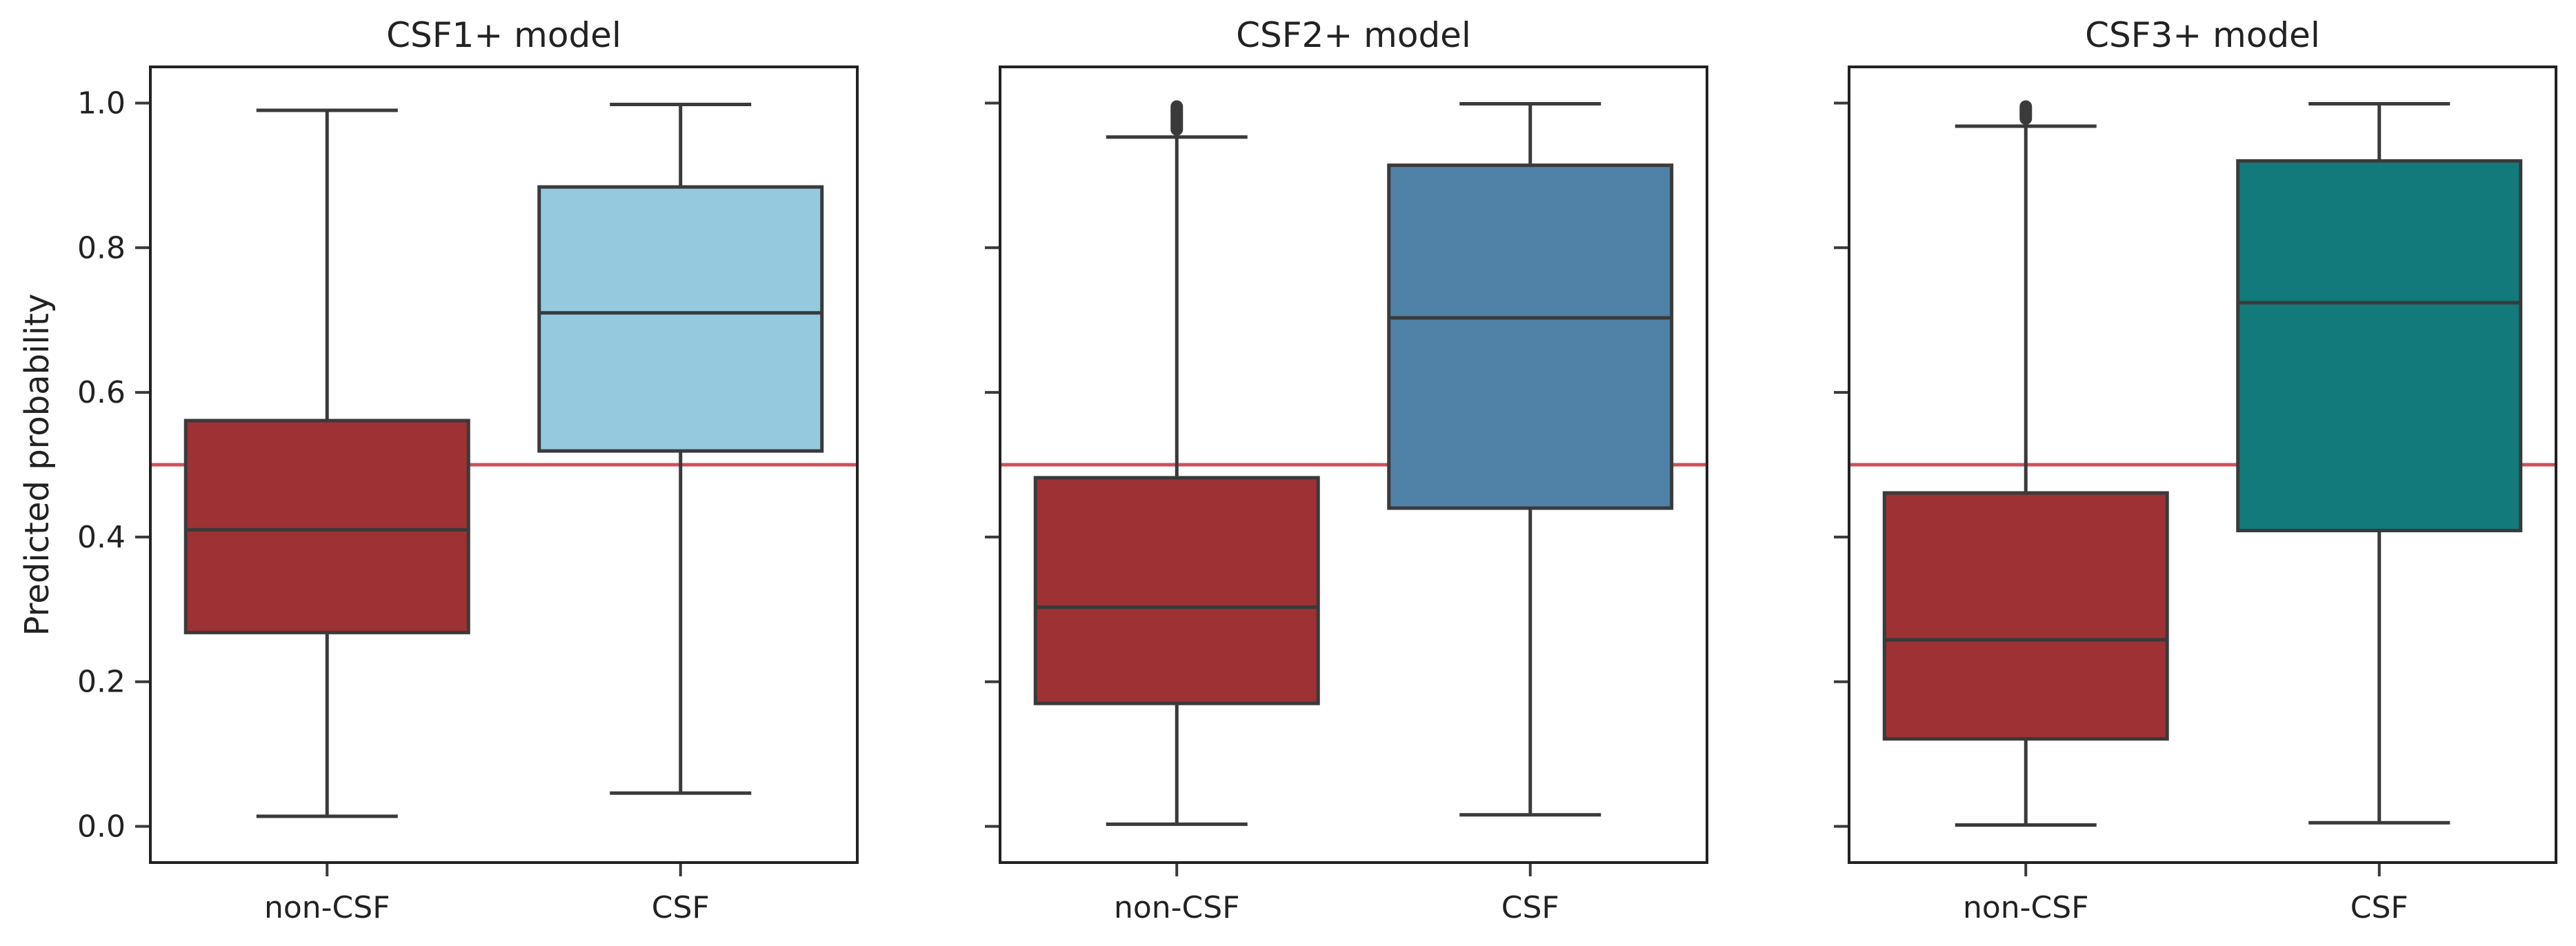  Describe the element at coordinates (1353, 35) in the screenshot. I see `panel-title: CSF2+ model` at that location.